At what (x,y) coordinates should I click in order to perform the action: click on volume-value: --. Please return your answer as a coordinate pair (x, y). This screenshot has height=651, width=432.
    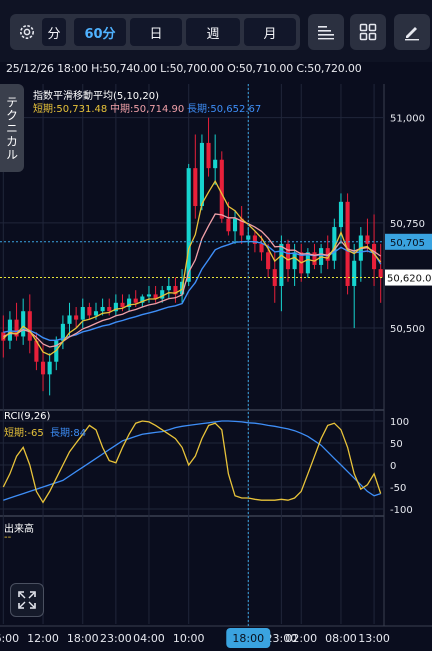
    Looking at the image, I should click on (8, 537).